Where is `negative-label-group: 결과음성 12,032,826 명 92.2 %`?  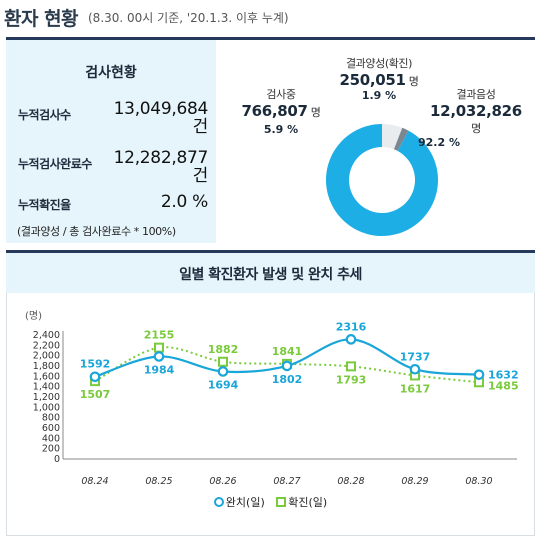
negative-label-group: 결과음성 12,032,826 명 92.2 % is located at coordinates (476, 117).